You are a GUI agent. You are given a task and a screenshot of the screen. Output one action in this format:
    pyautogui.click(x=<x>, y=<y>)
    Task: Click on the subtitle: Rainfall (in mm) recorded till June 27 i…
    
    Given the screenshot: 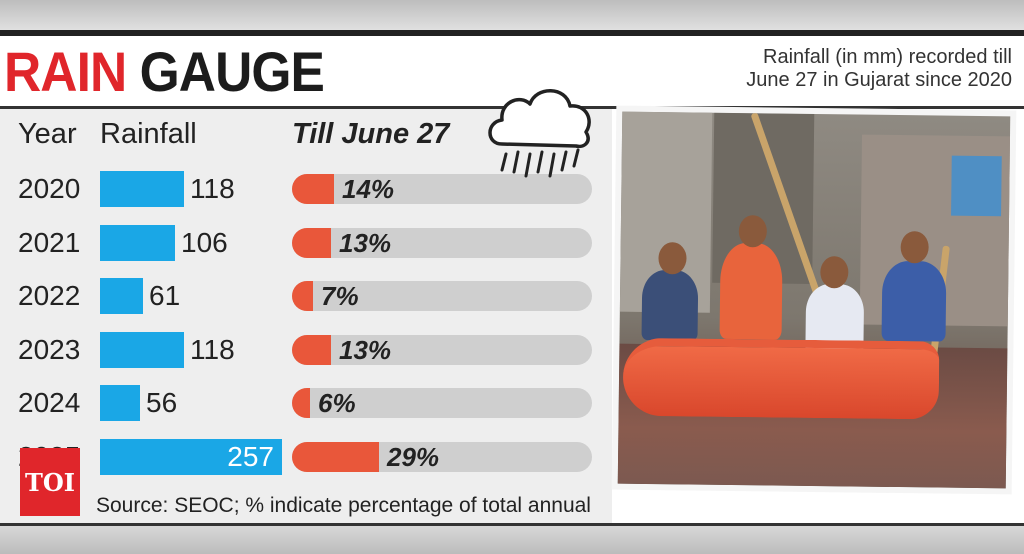 What is the action you would take?
    pyautogui.click(x=879, y=69)
    